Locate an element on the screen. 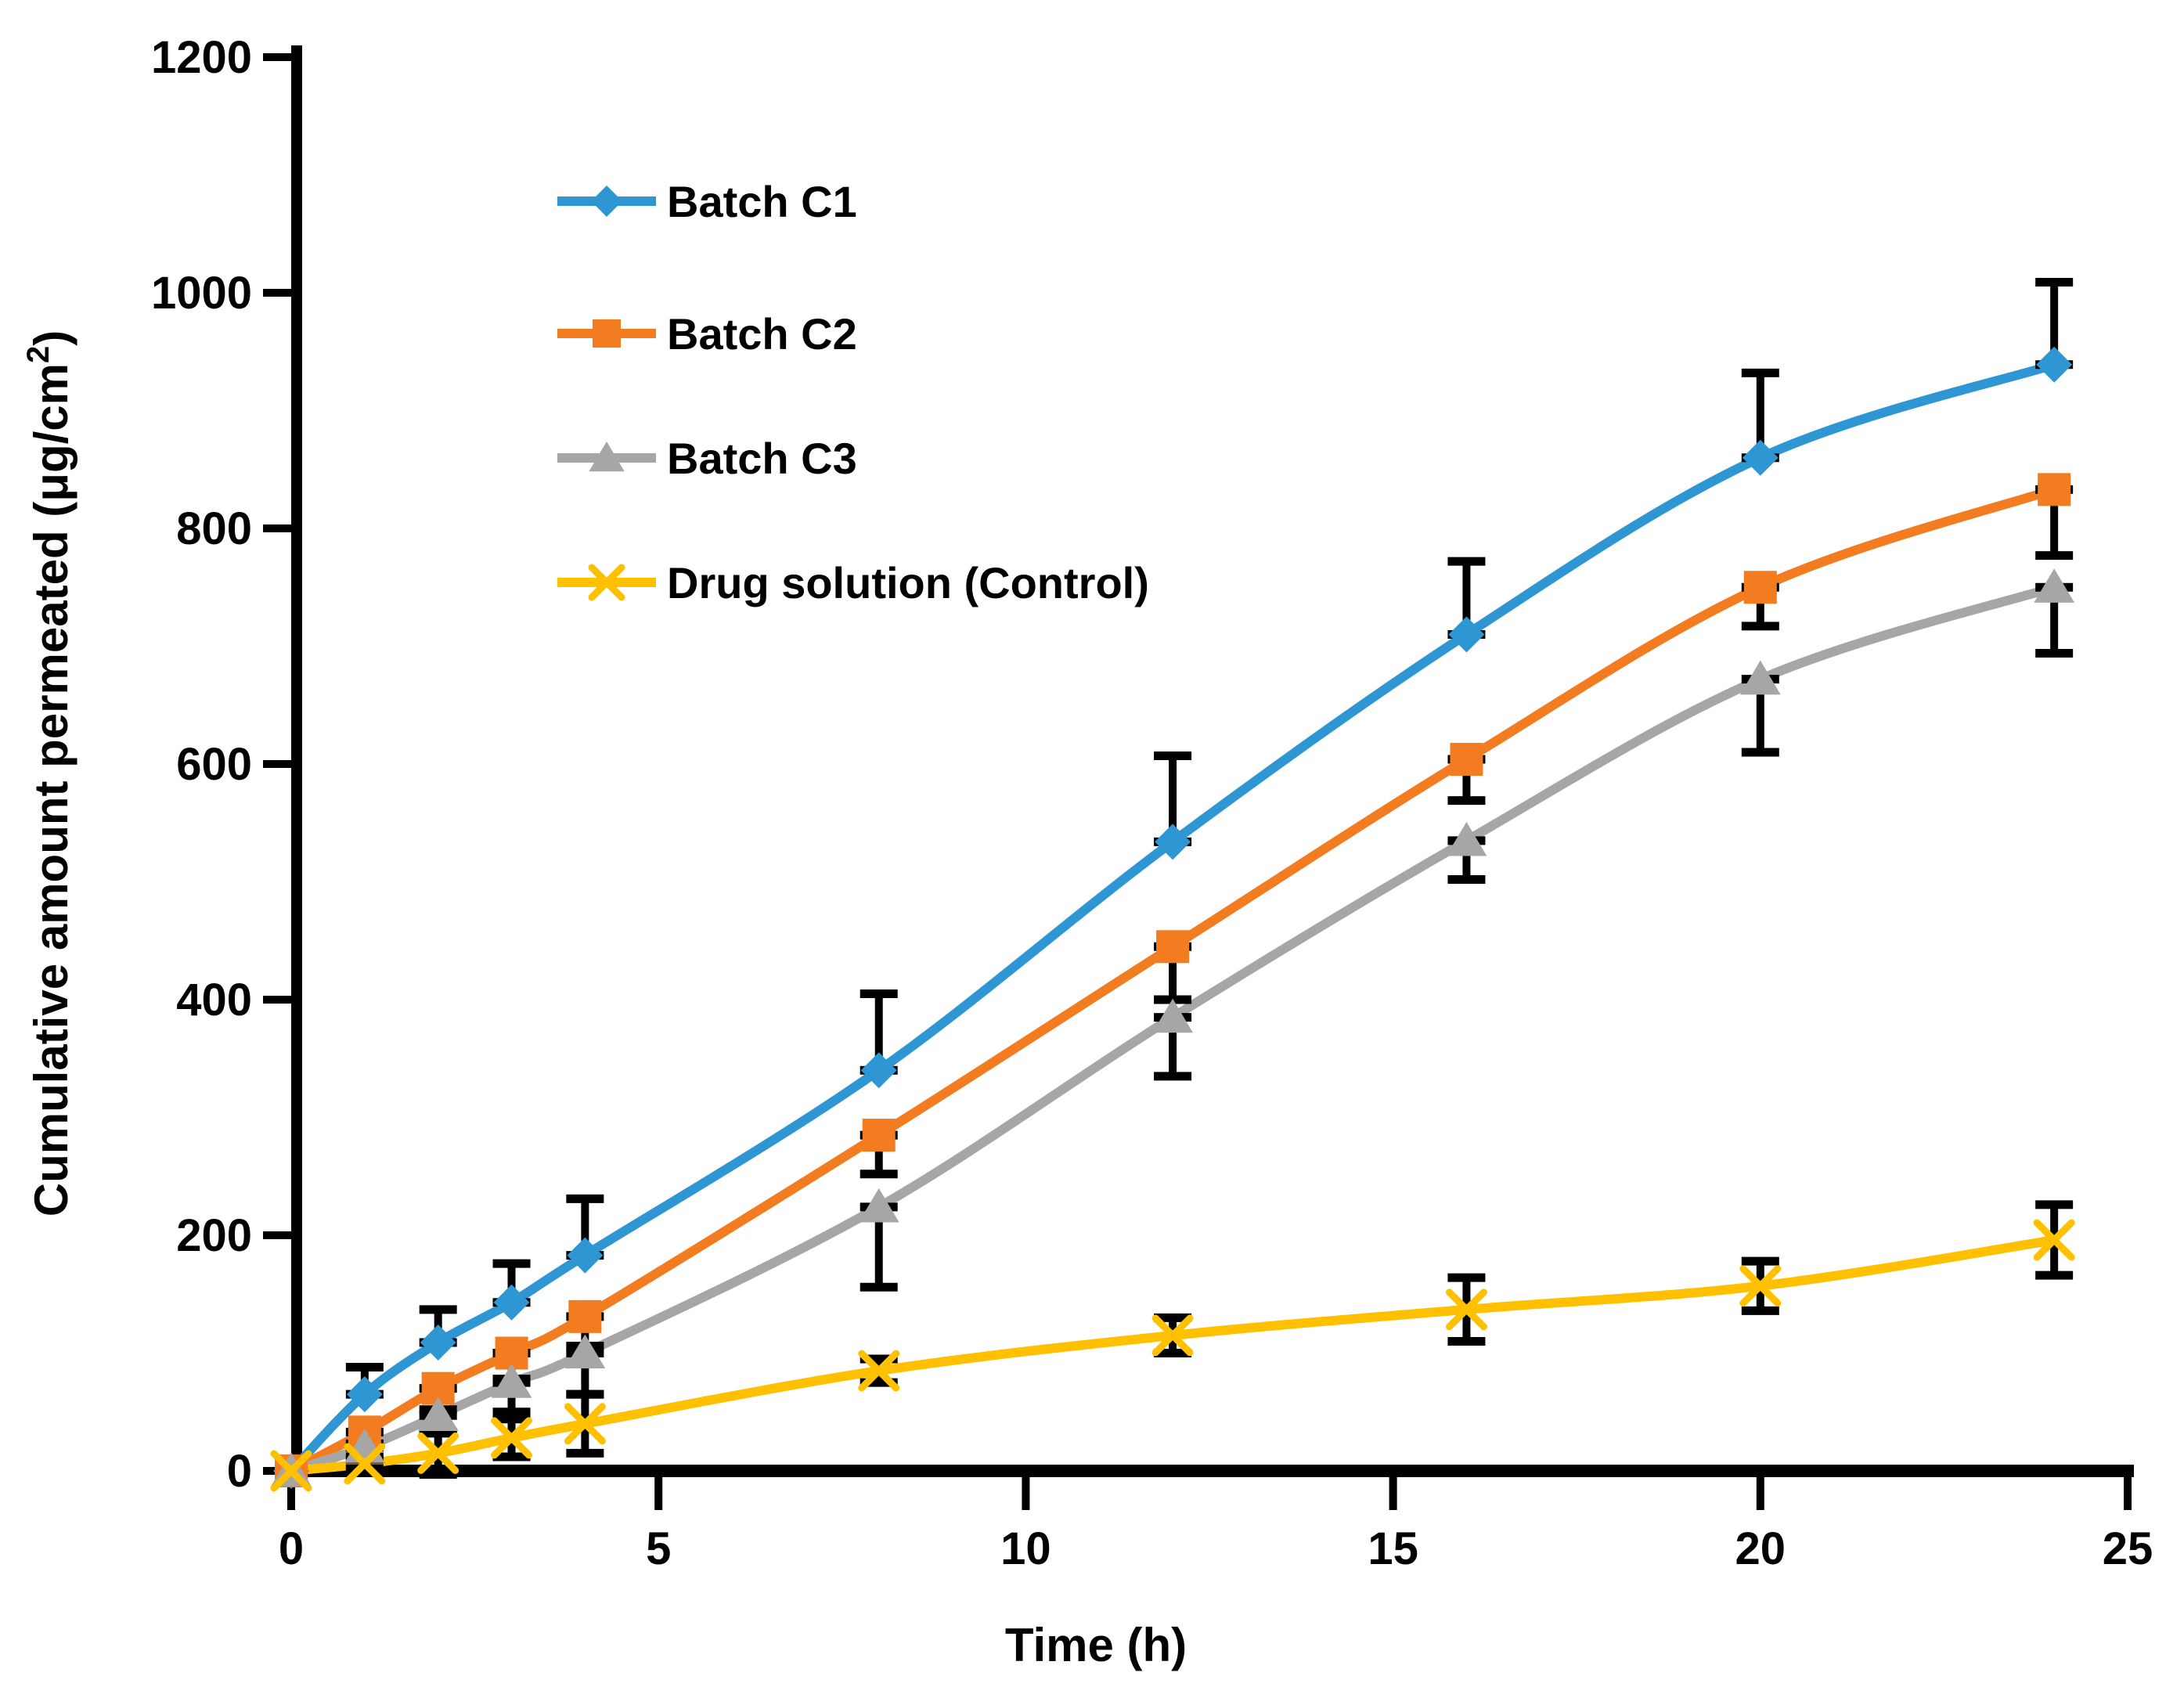 This screenshot has height=1694, width=2184. y-tick-label: 400 is located at coordinates (214, 1000).